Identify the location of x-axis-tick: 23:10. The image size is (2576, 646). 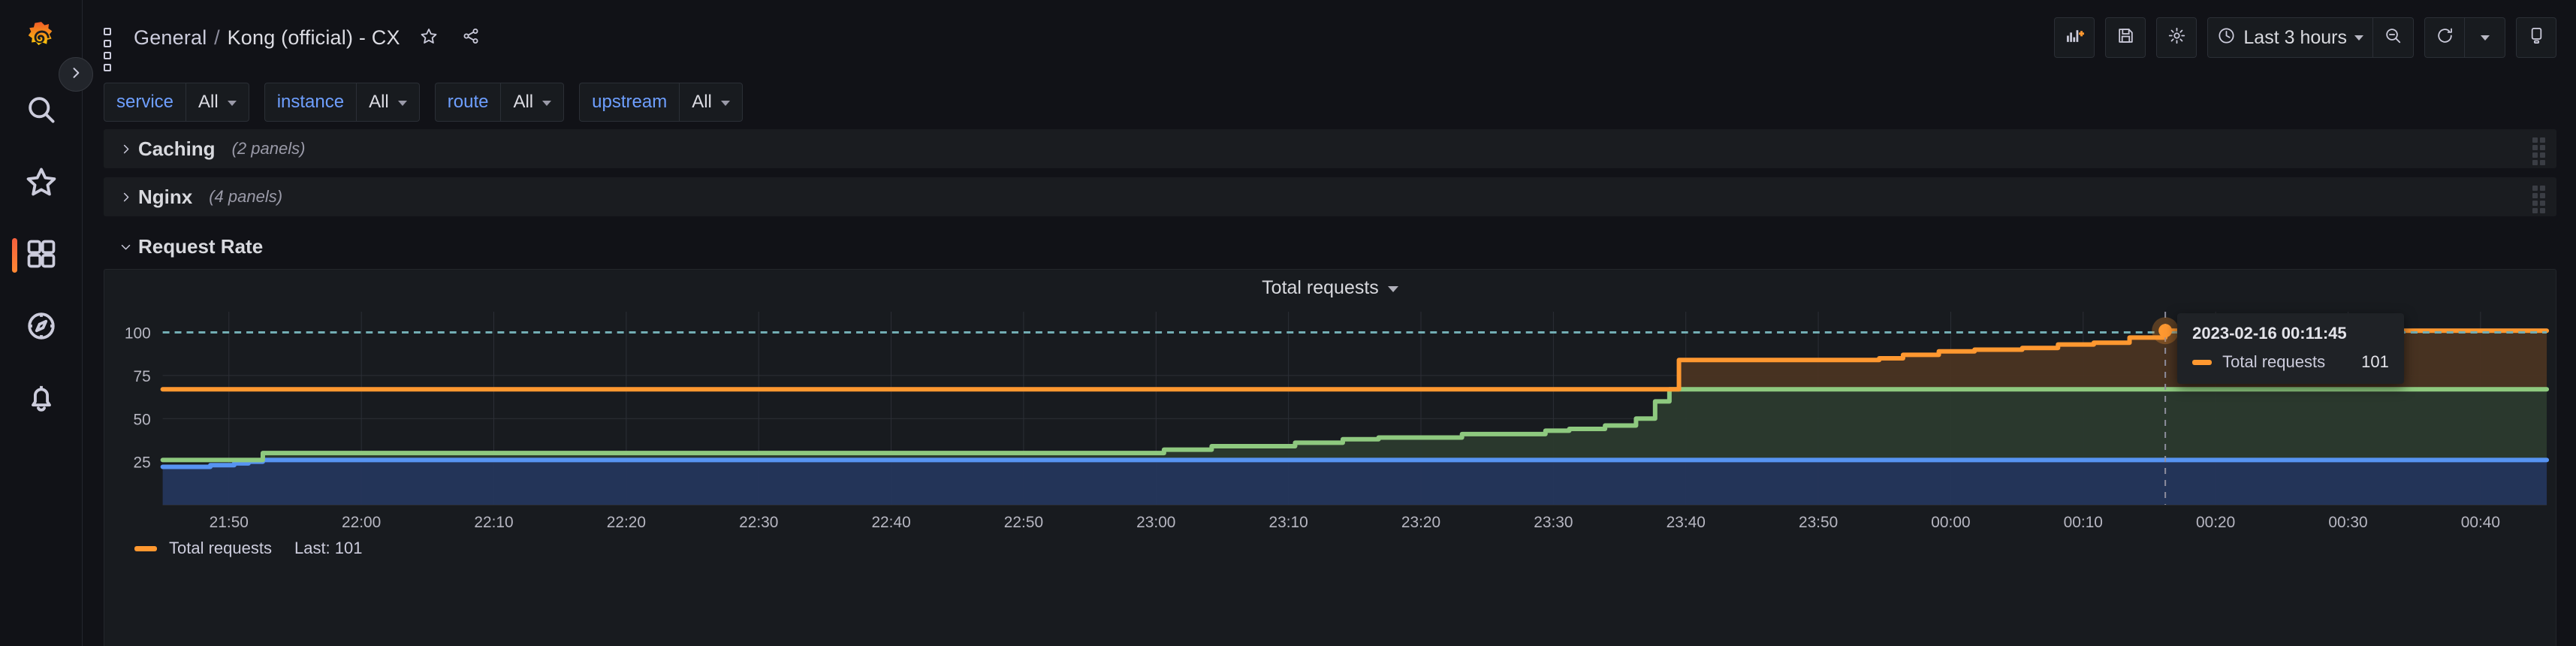
(1288, 522).